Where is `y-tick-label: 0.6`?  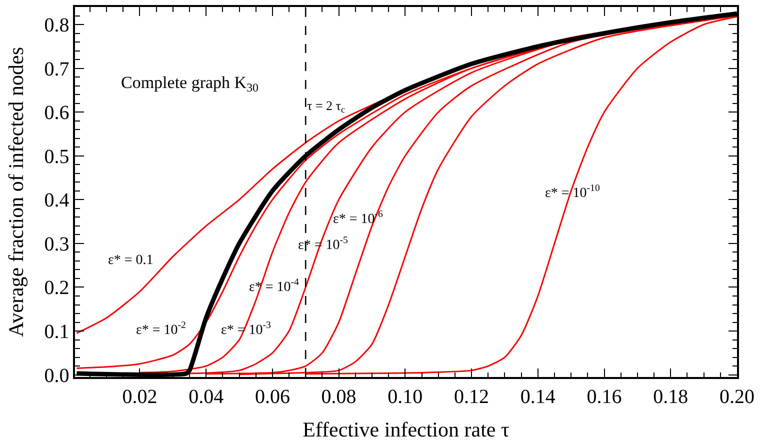 y-tick-label: 0.6 is located at coordinates (57, 113).